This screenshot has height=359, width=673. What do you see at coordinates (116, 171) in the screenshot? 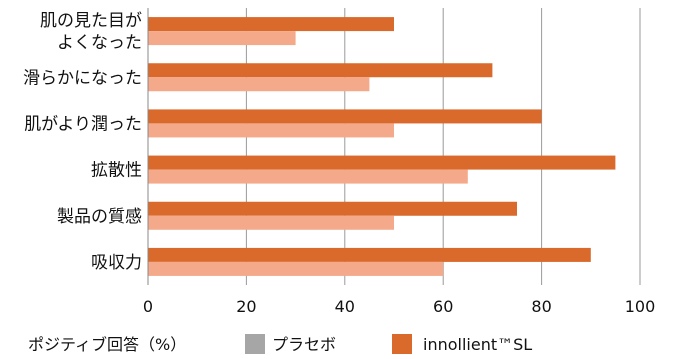
I see `category-label: 拡散性` at bounding box center [116, 171].